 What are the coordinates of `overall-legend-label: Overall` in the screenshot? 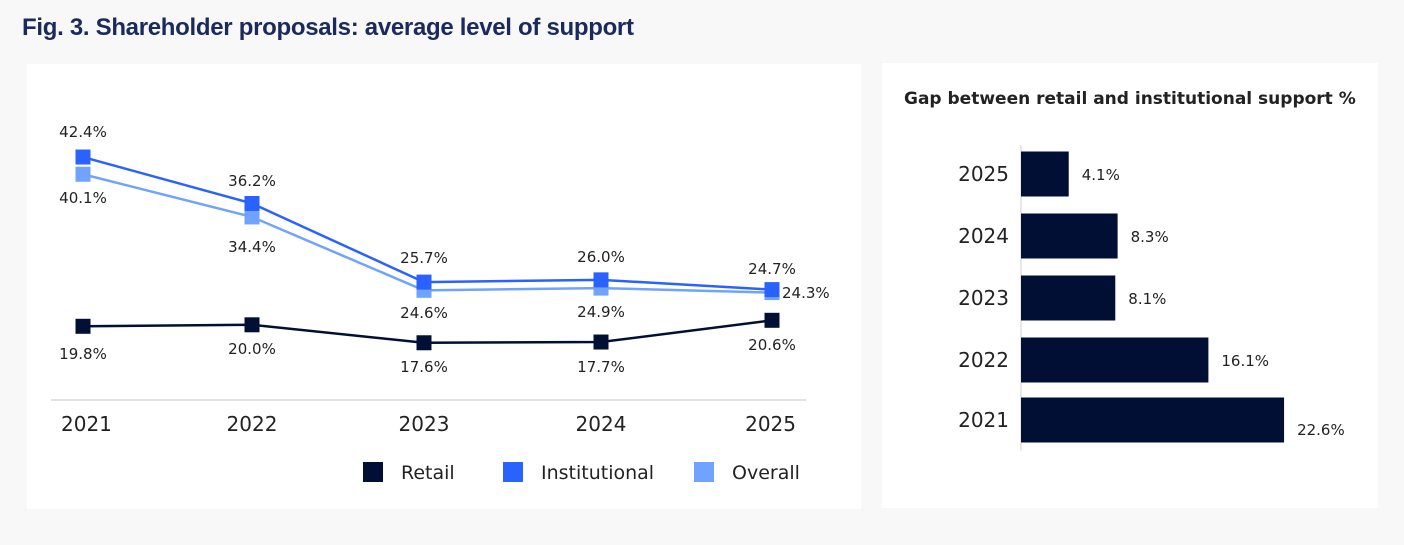 It's located at (766, 473).